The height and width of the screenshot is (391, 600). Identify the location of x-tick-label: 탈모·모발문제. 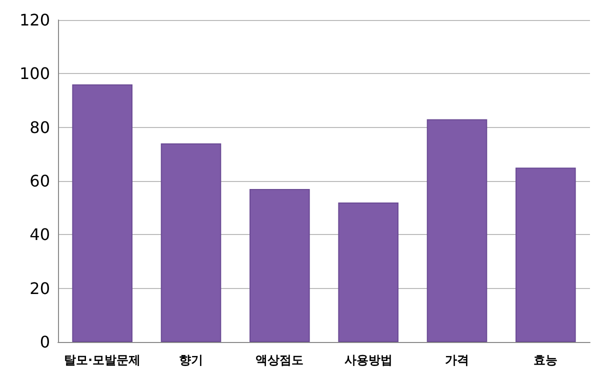
(102, 360).